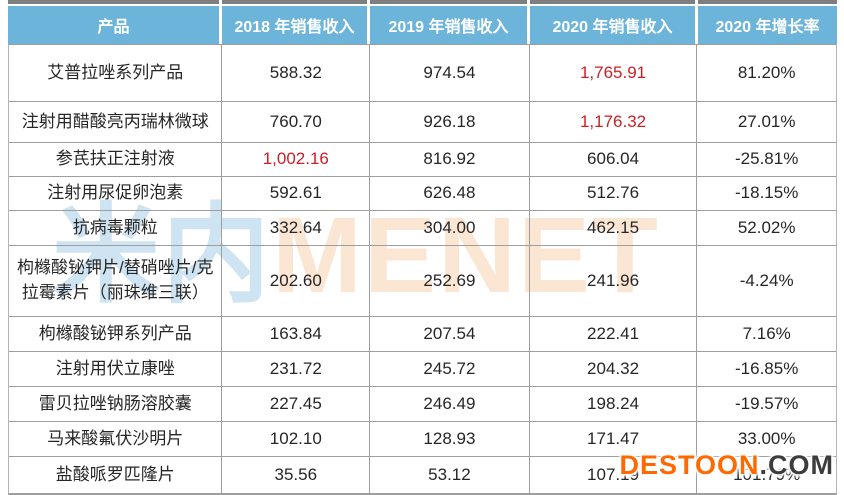 The height and width of the screenshot is (495, 844). I want to click on value-cell: 202.60, so click(296, 281).